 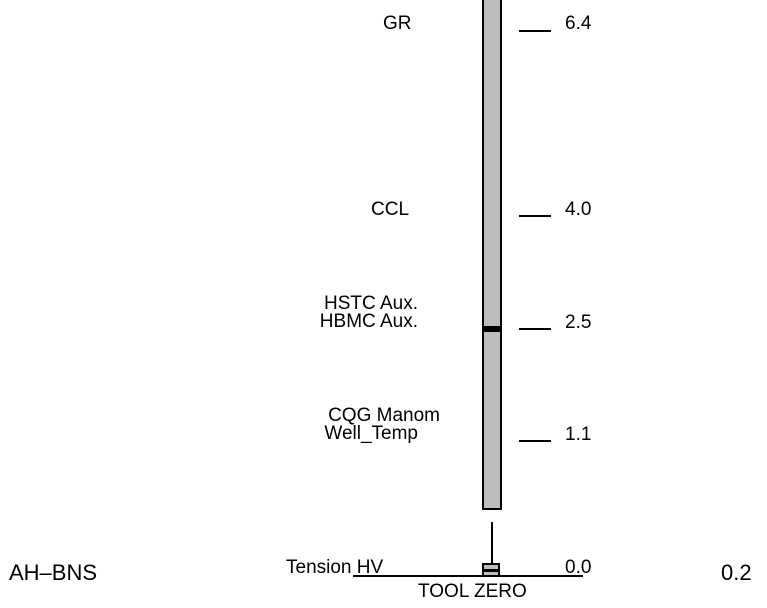 I want to click on sensor-label-tension-hv: Tension HV, so click(x=335, y=567).